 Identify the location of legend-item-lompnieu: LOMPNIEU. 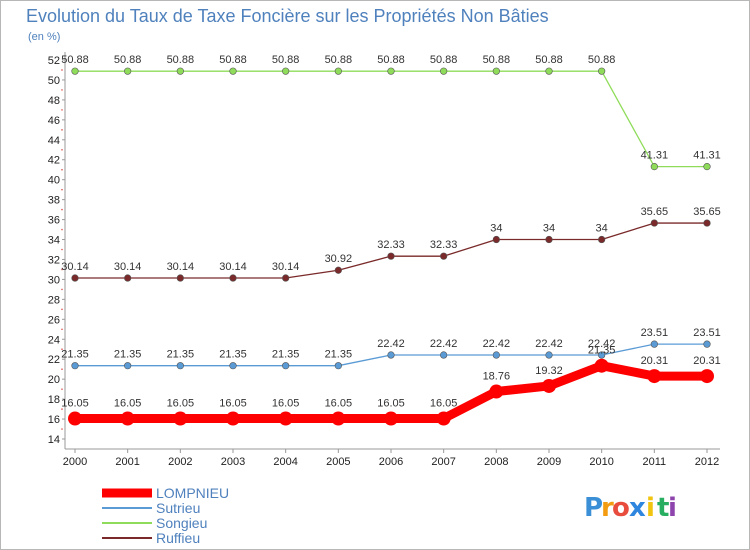
(165, 493).